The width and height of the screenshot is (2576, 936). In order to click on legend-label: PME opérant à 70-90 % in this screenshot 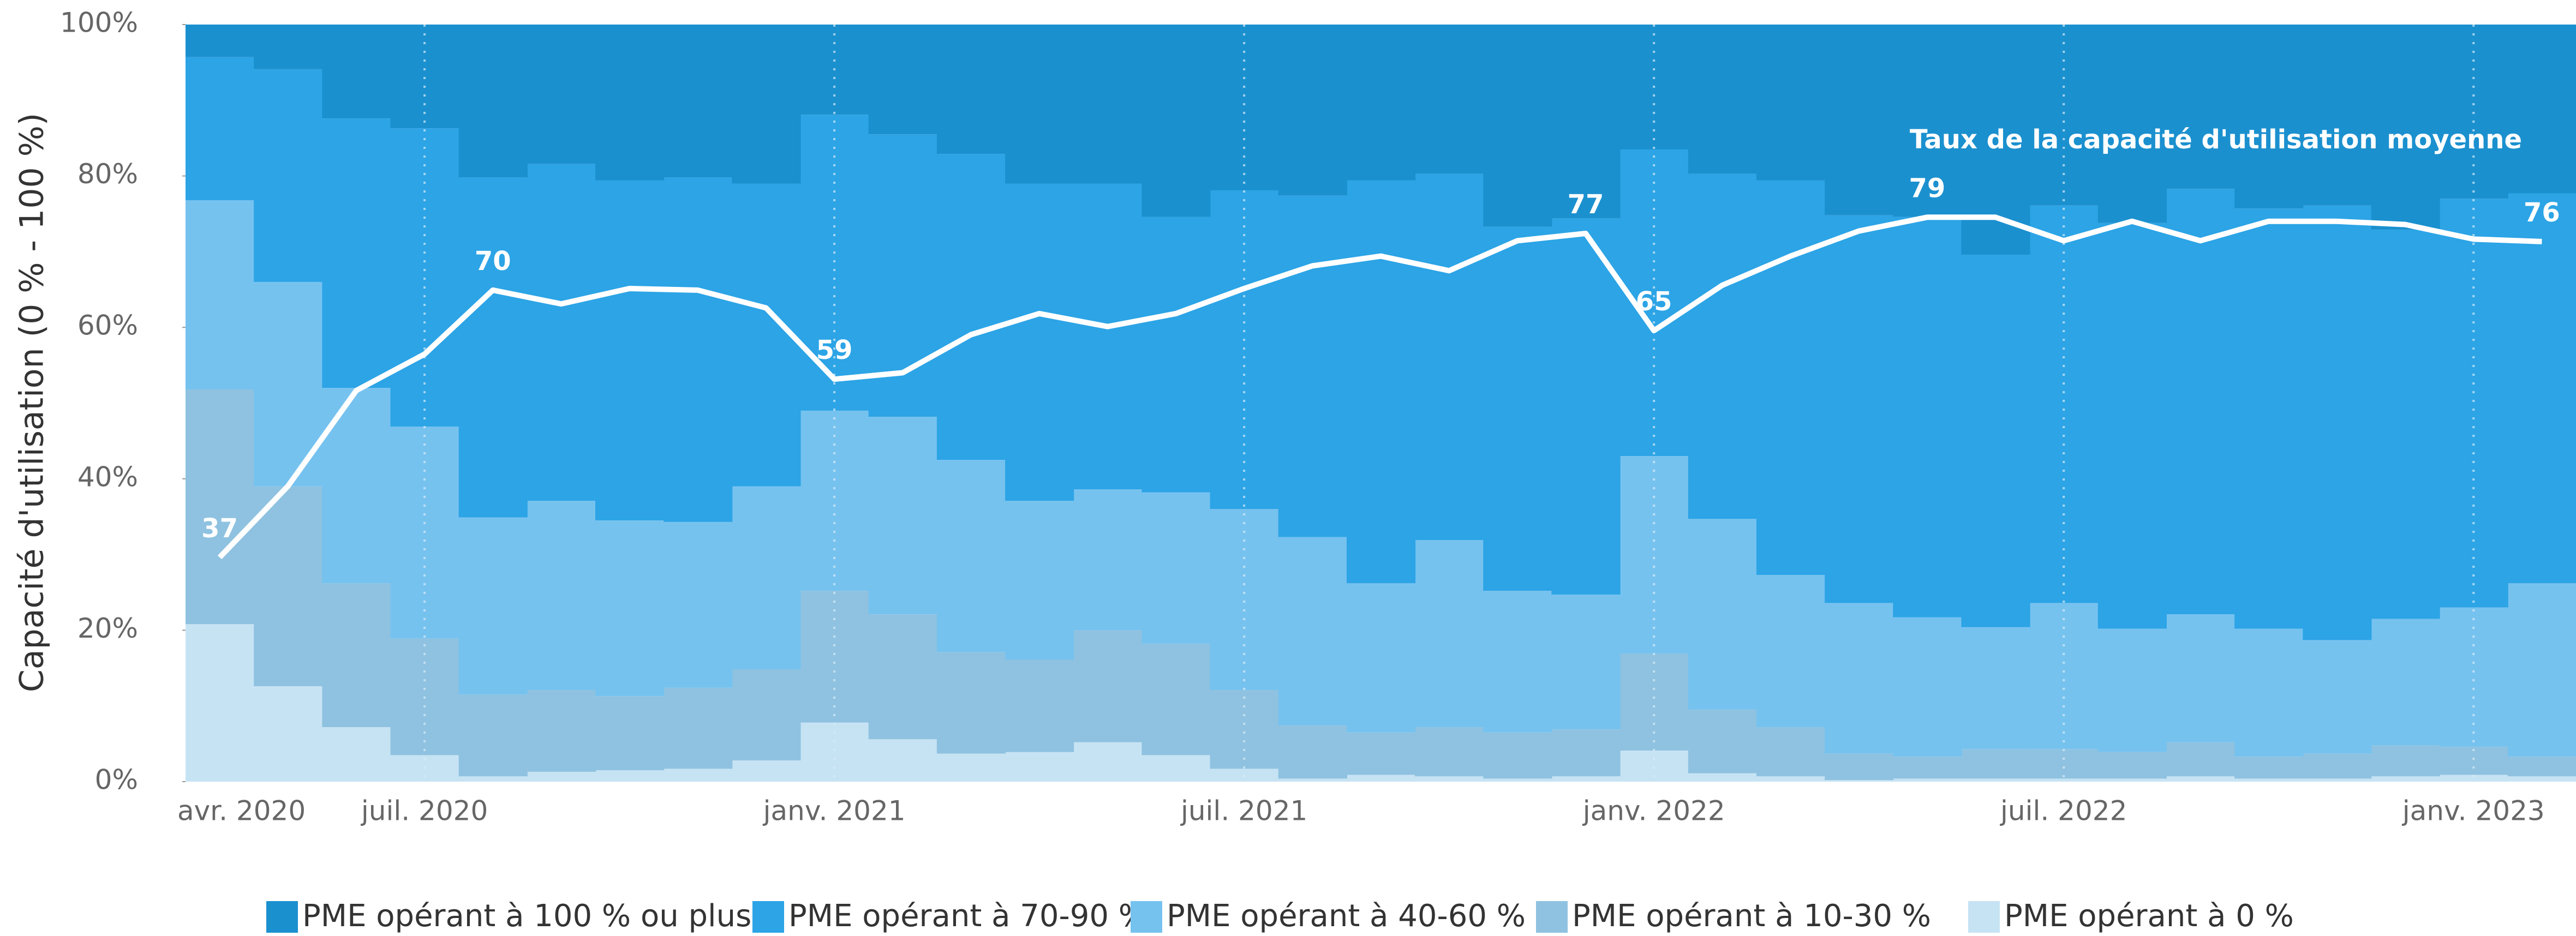, I will do `click(967, 916)`.